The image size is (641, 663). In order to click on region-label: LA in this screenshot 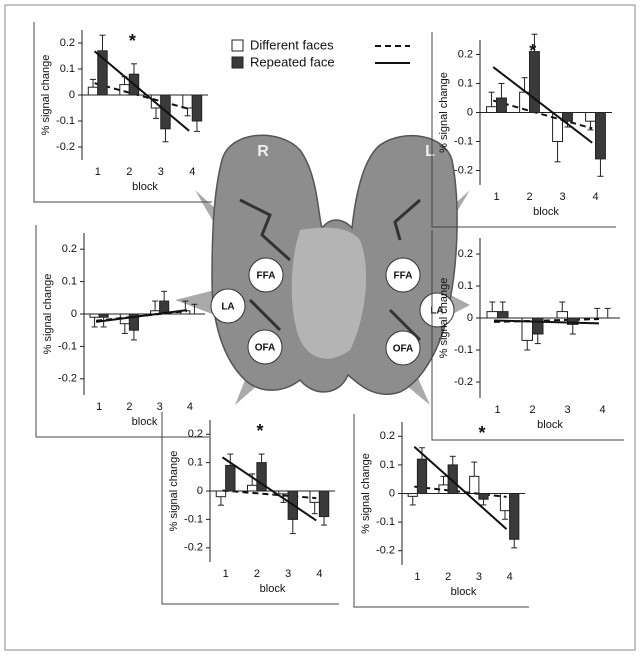, I will do `click(436, 311)`.